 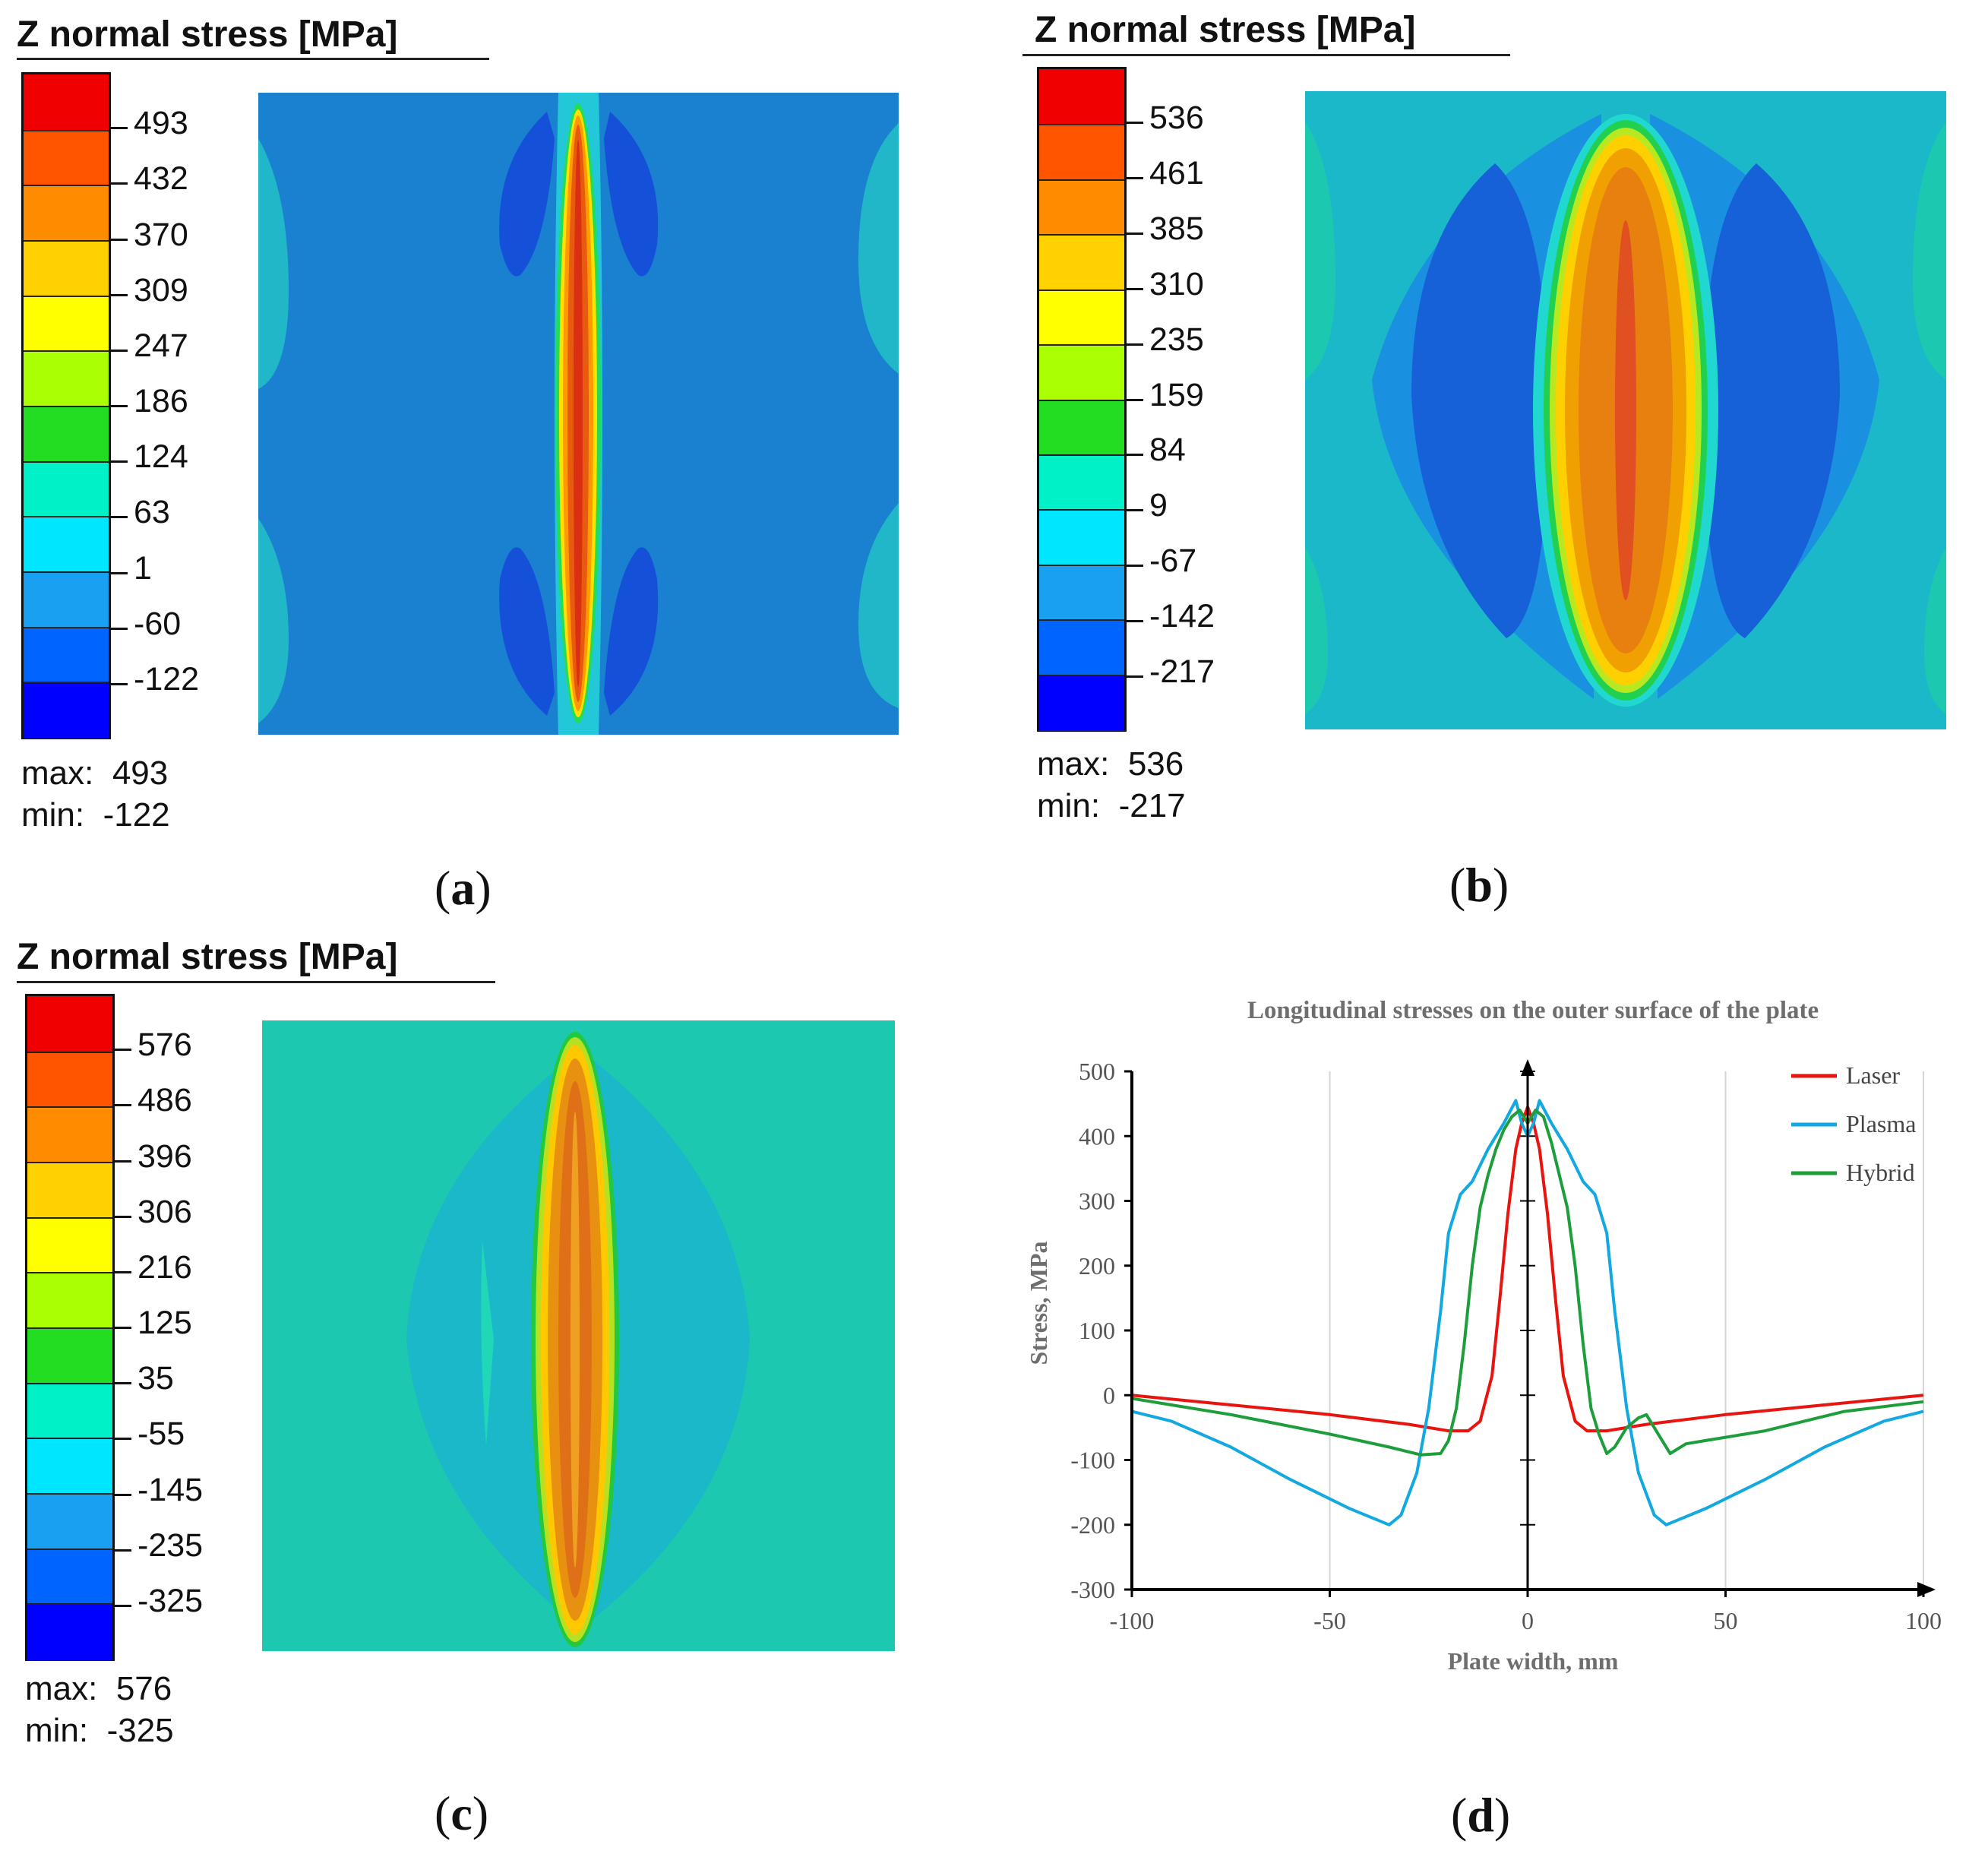 What do you see at coordinates (143, 1688) in the screenshot?
I see `max-value: 576` at bounding box center [143, 1688].